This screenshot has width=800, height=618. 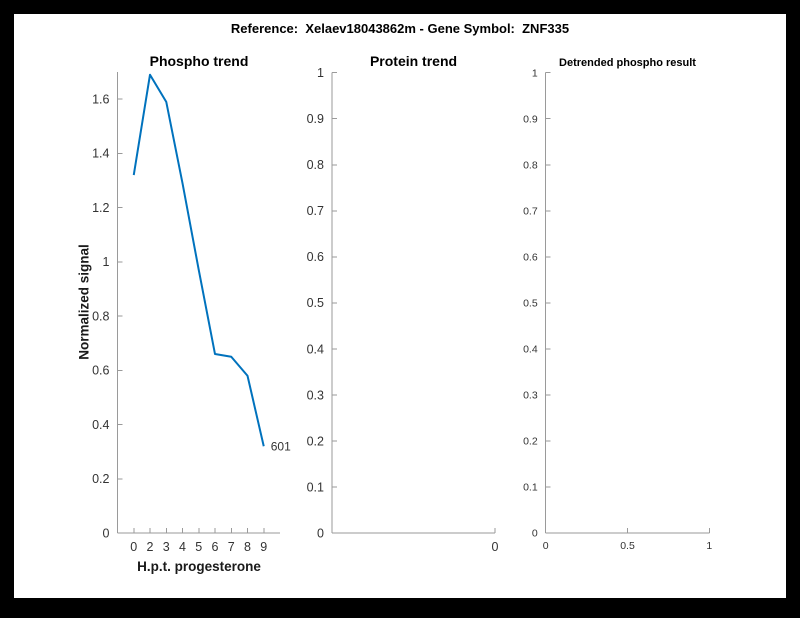 I want to click on x-tick-label: 0.5, so click(x=627, y=546).